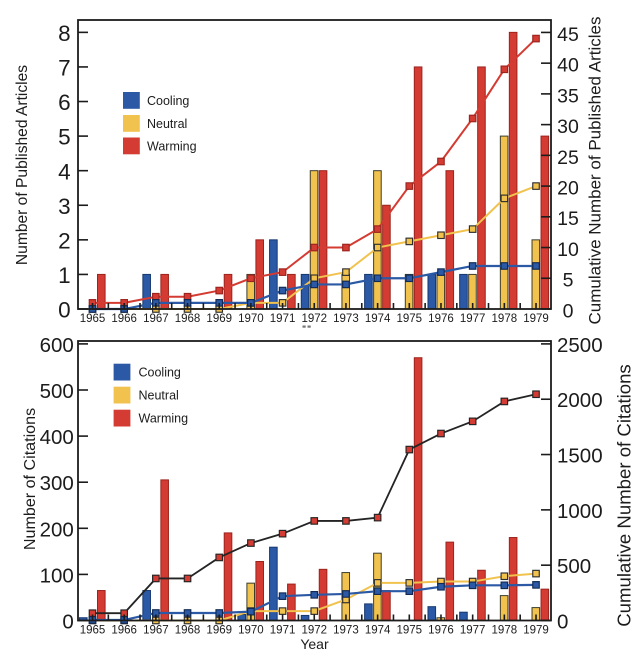  What do you see at coordinates (57, 575) in the screenshot?
I see `svg-text: 100` at bounding box center [57, 575].